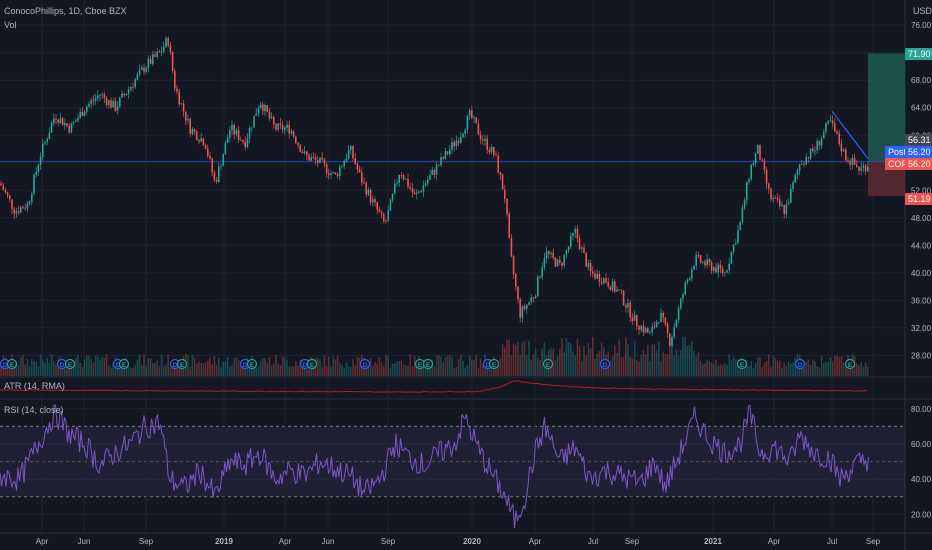 Image resolution: width=932 pixels, height=550 pixels. I want to click on time-tick-label: 2019, so click(224, 541).